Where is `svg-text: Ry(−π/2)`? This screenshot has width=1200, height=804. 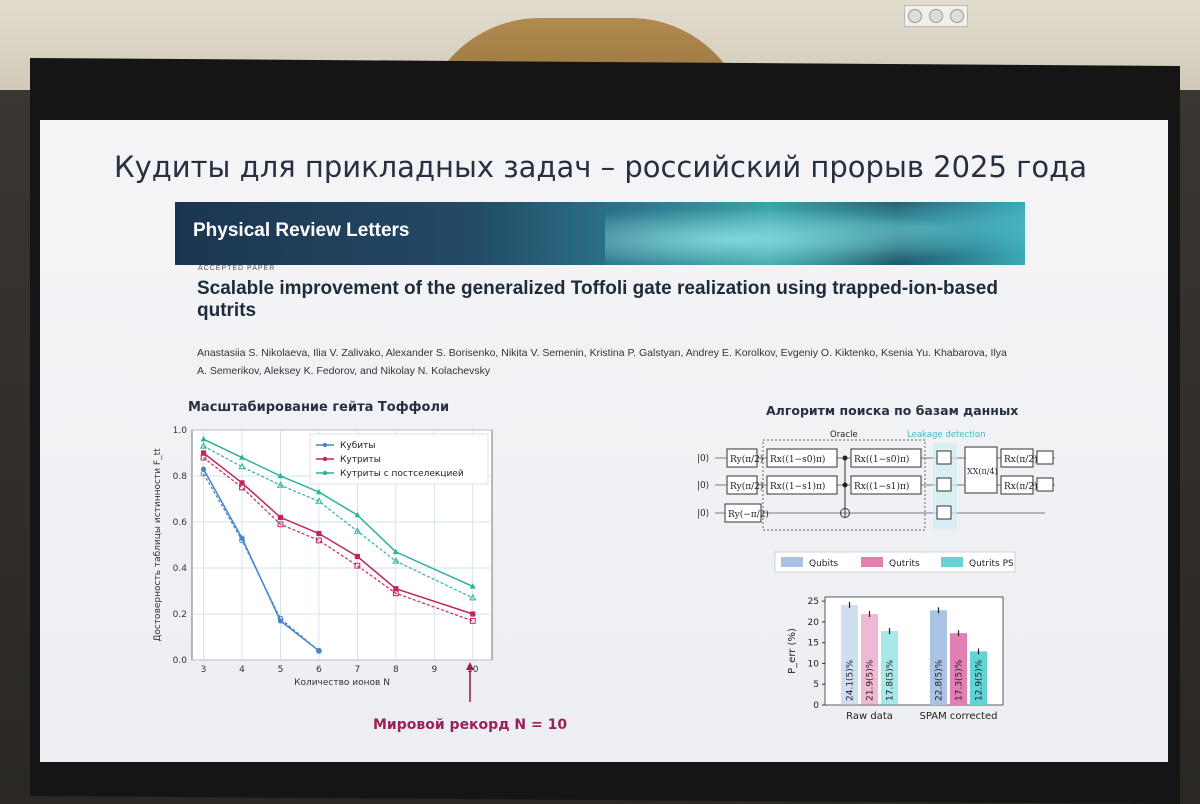 svg-text: Ry(−π/2) is located at coordinates (748, 514).